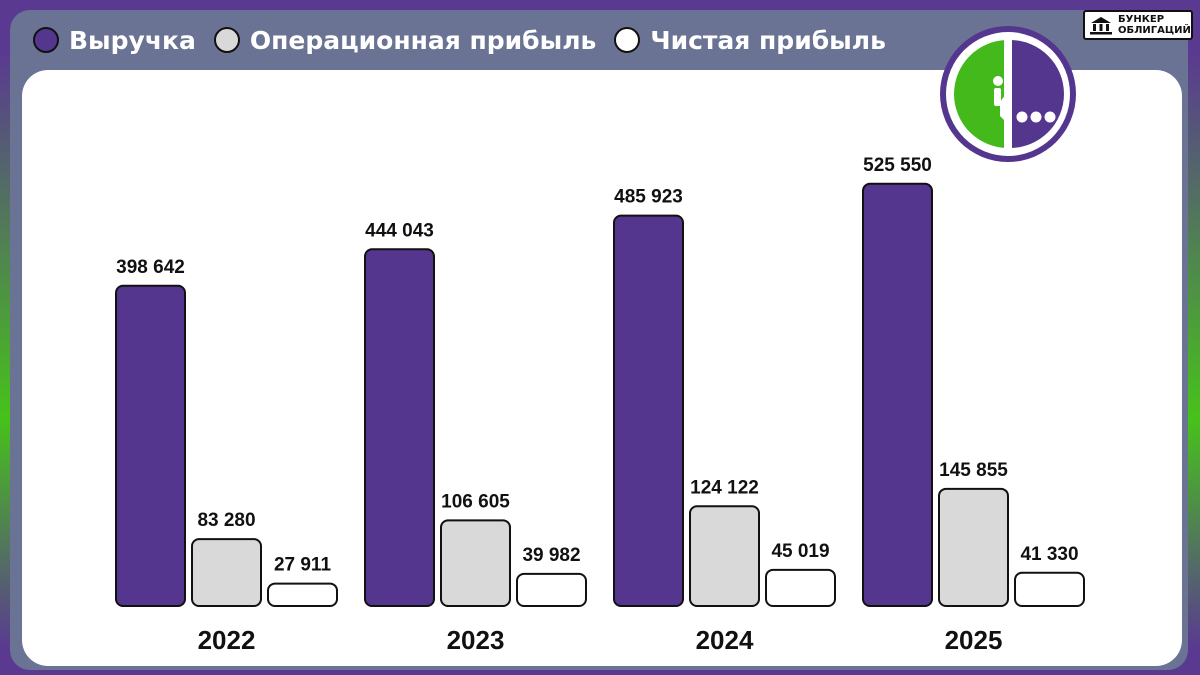  Describe the element at coordinates (132, 40) in the screenshot. I see `legend-label-revenue: Выручка` at that location.